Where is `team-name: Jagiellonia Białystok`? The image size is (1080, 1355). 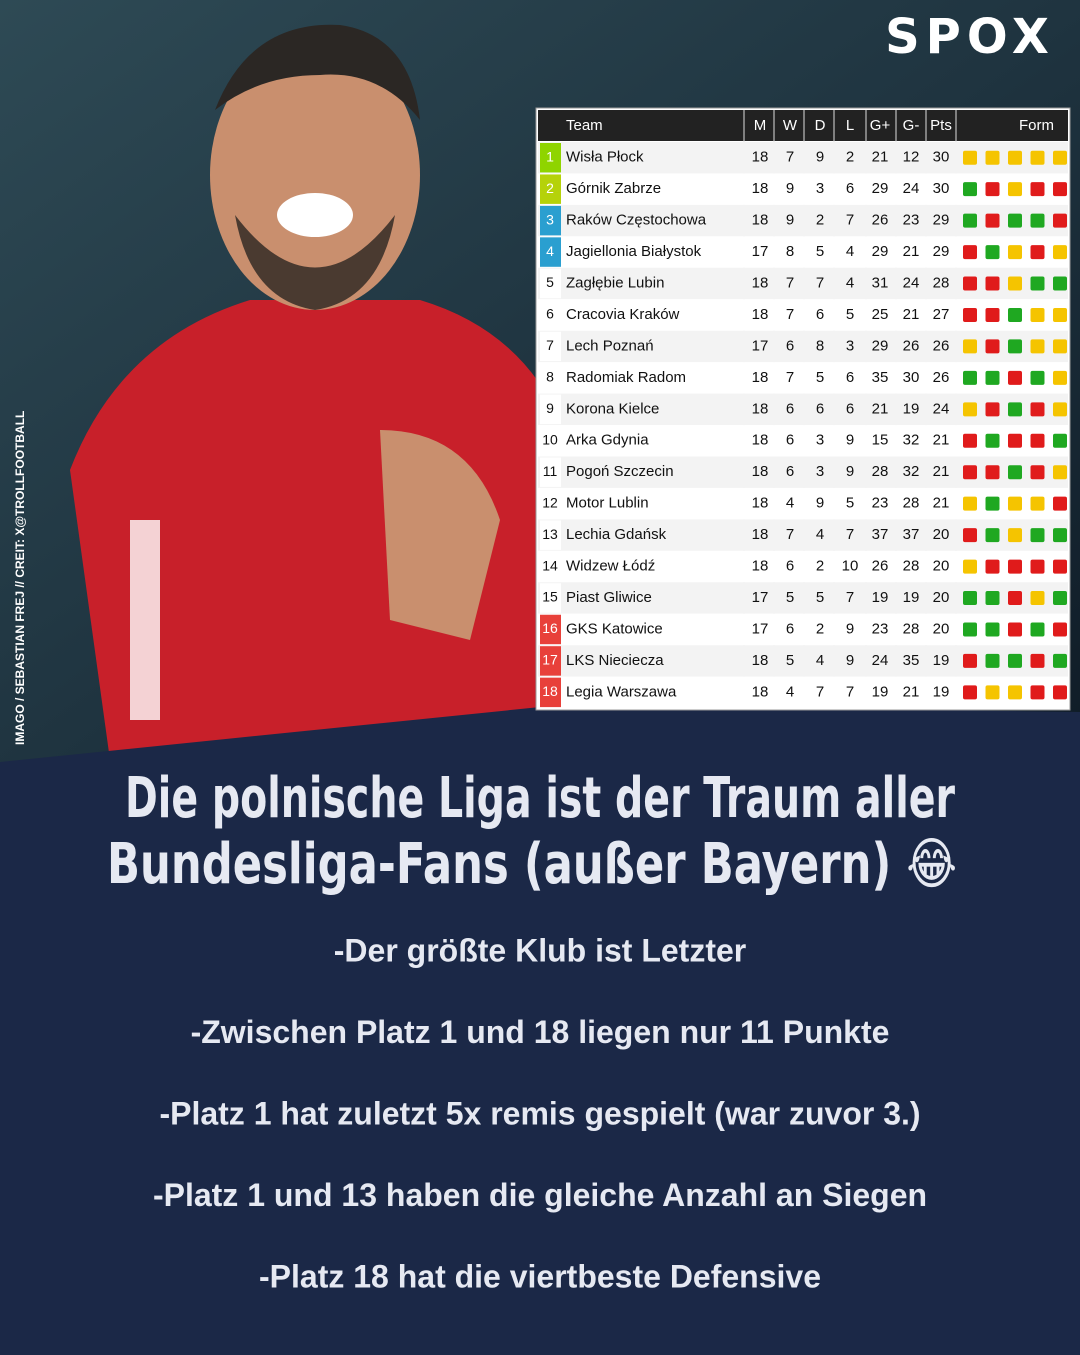 team-name: Jagiellonia Białystok is located at coordinates (634, 251).